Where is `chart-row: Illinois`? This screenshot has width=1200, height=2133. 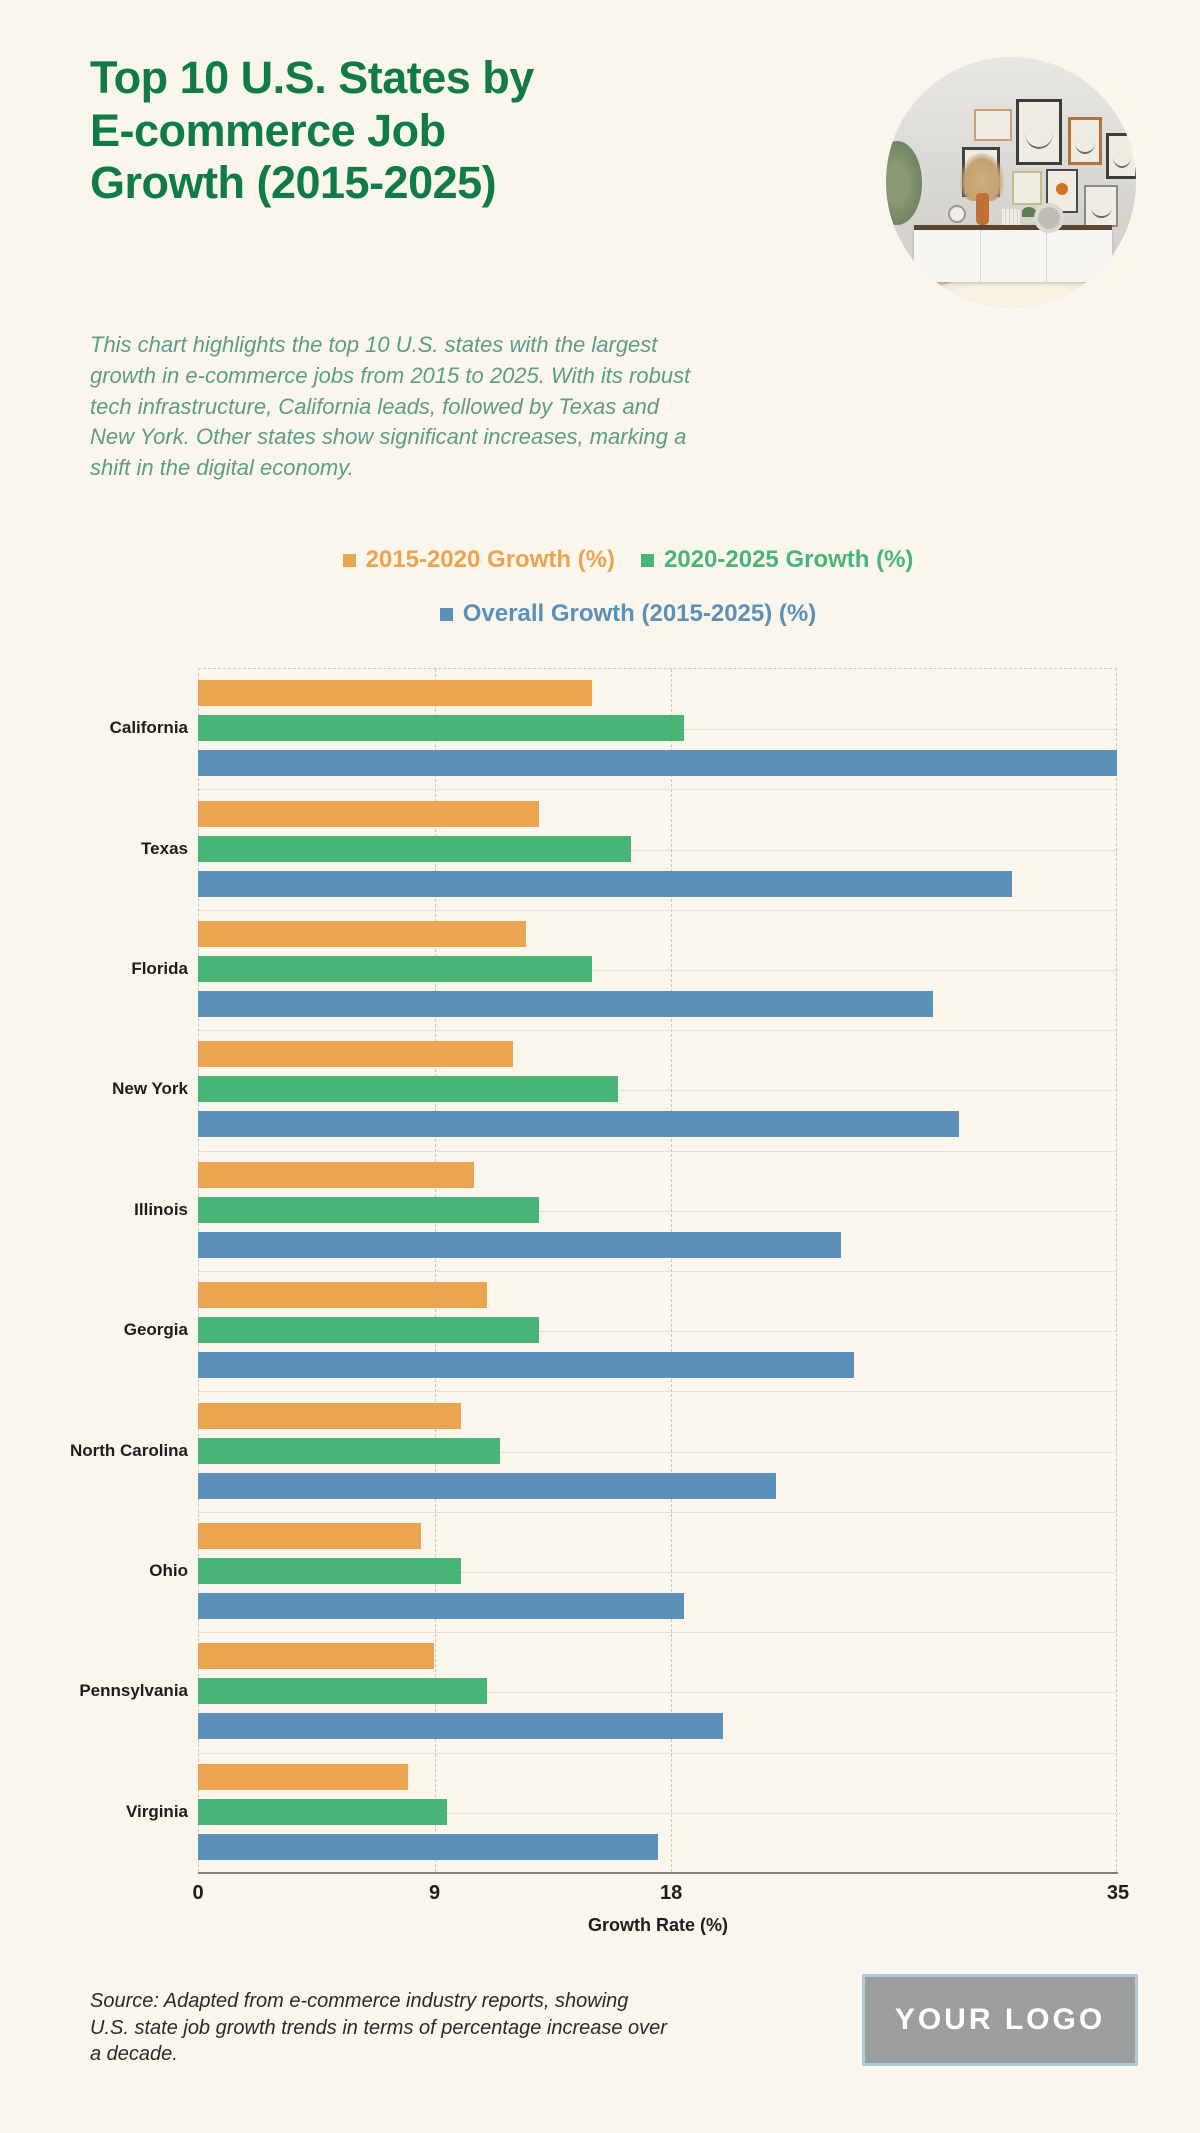
chart-row: Illinois is located at coordinates (583, 1210).